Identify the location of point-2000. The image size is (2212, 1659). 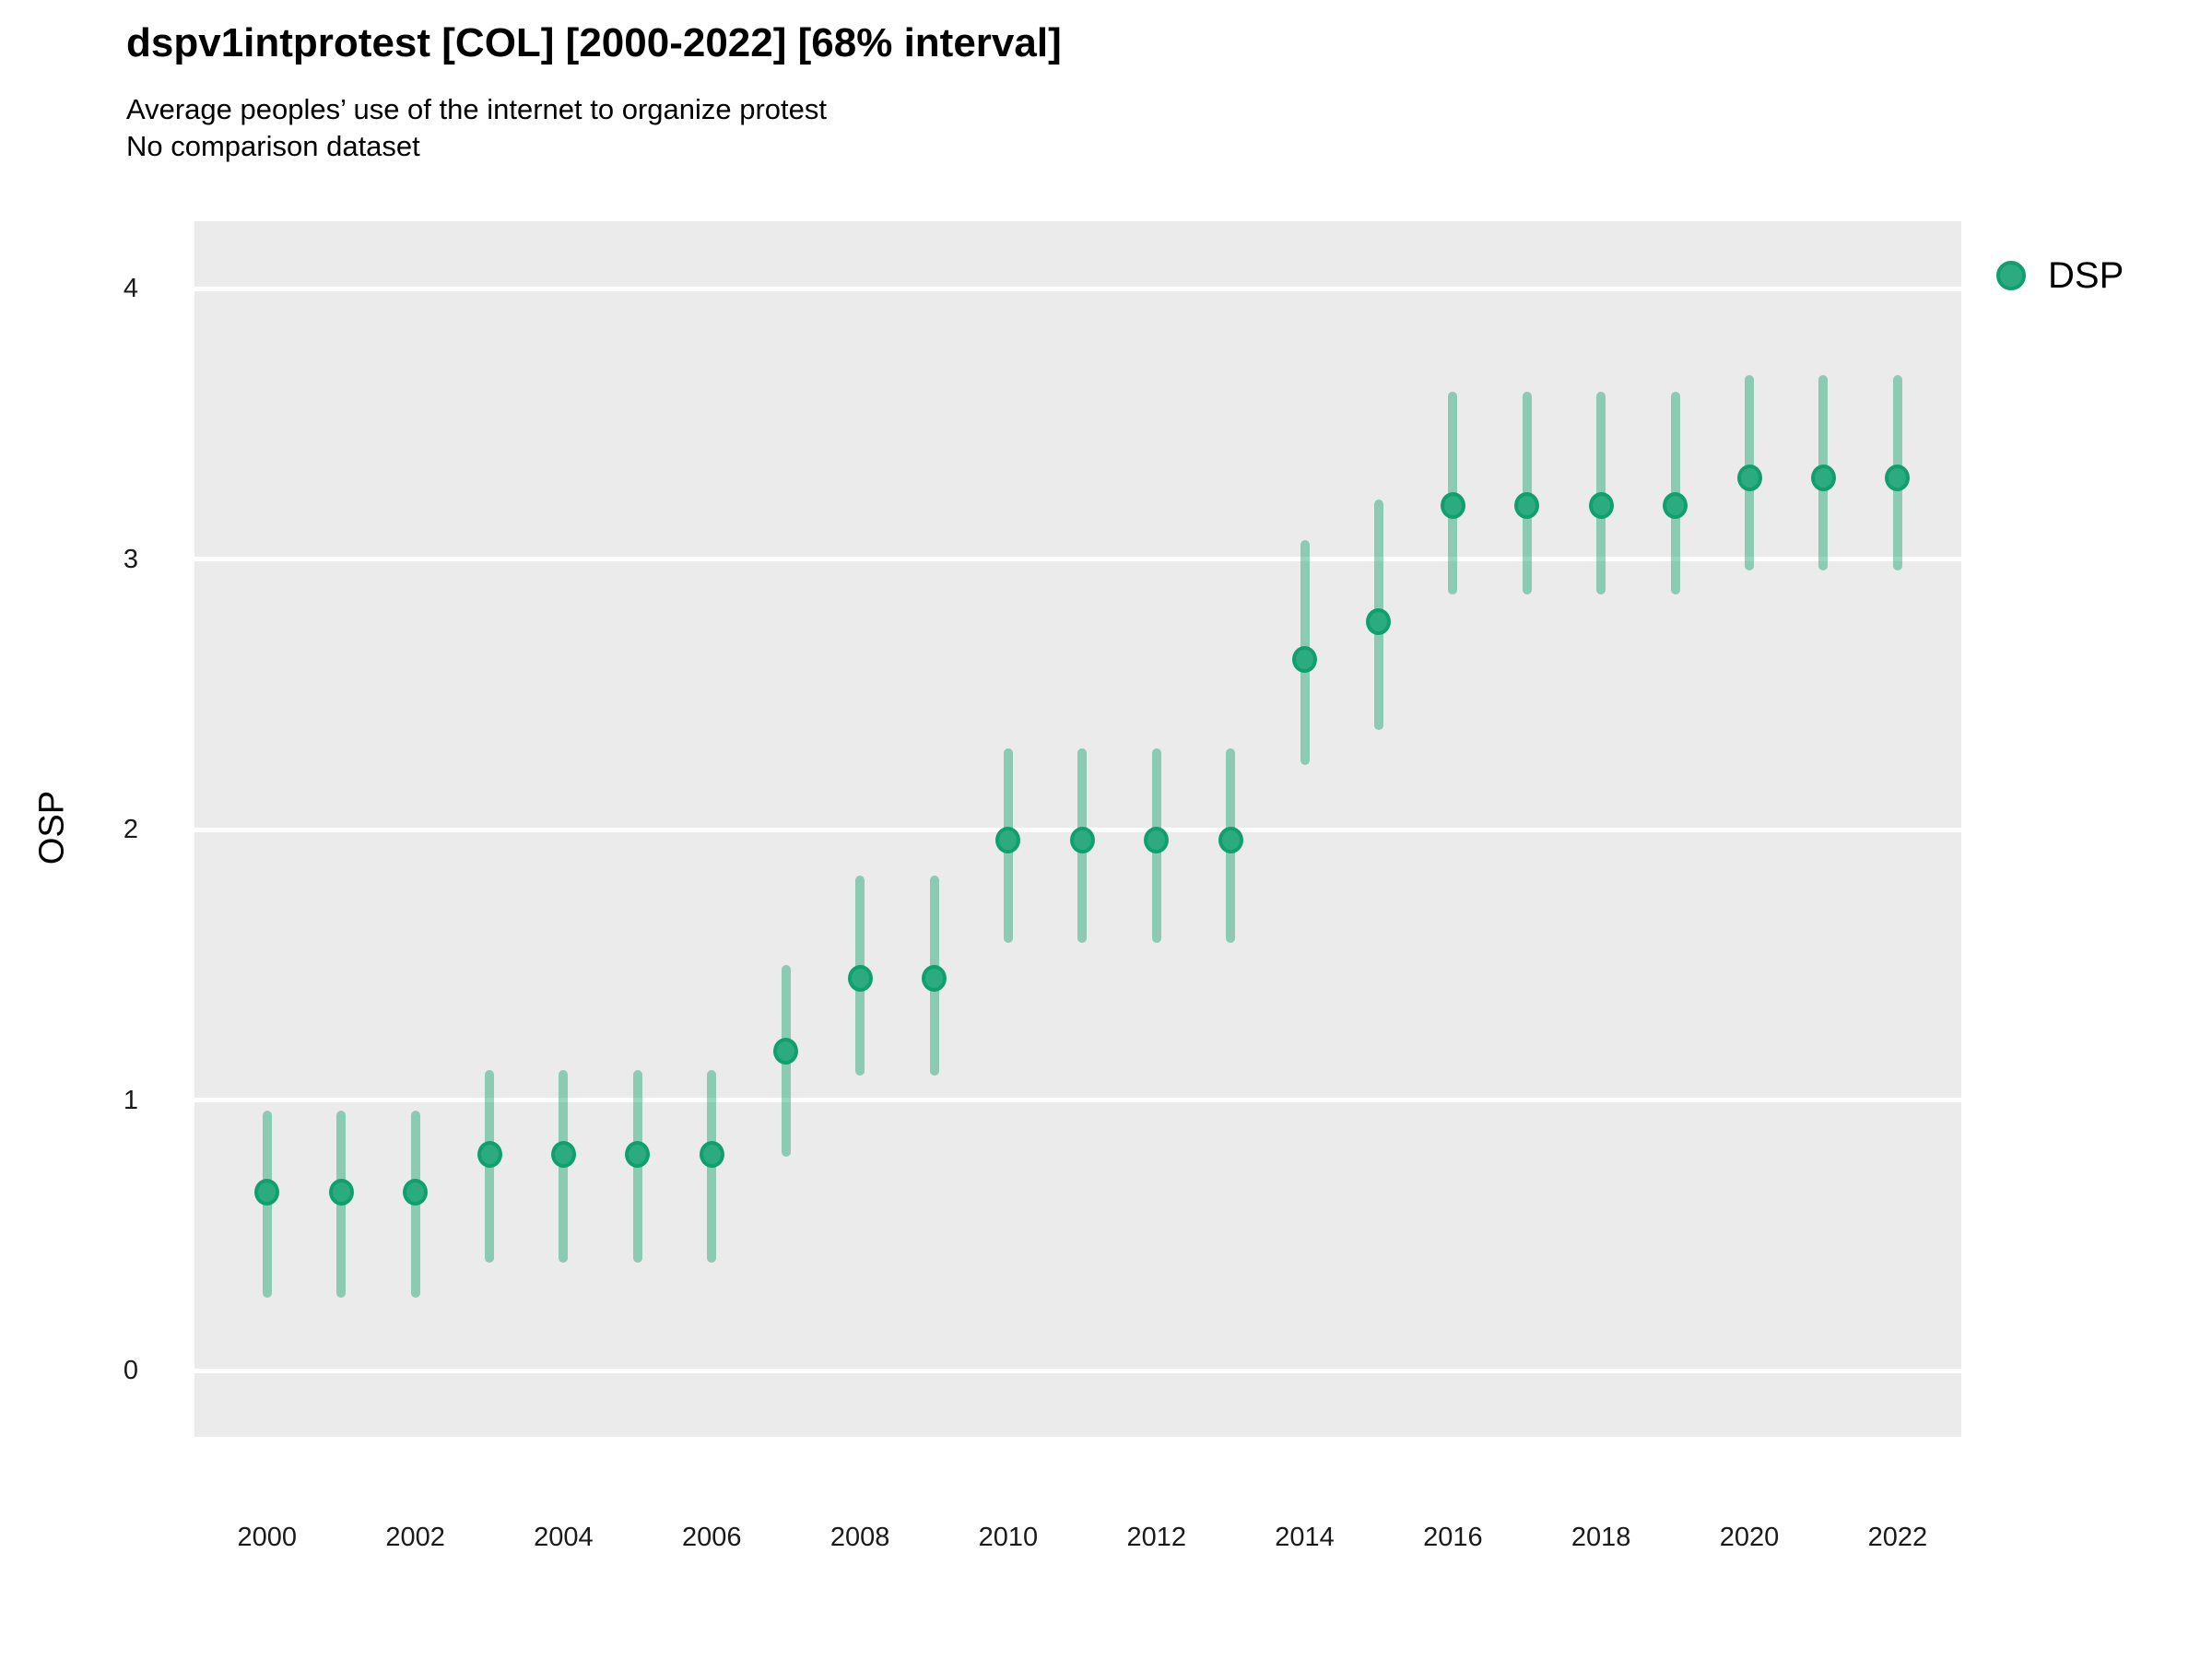
(267, 1192).